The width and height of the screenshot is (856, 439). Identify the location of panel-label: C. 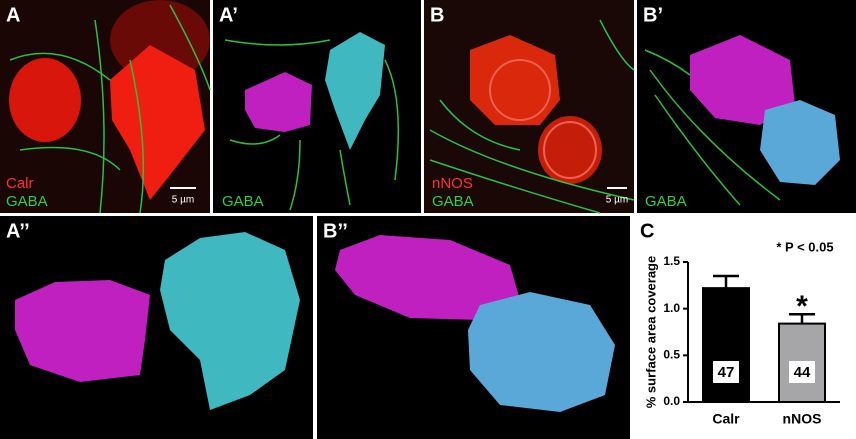
(647, 231).